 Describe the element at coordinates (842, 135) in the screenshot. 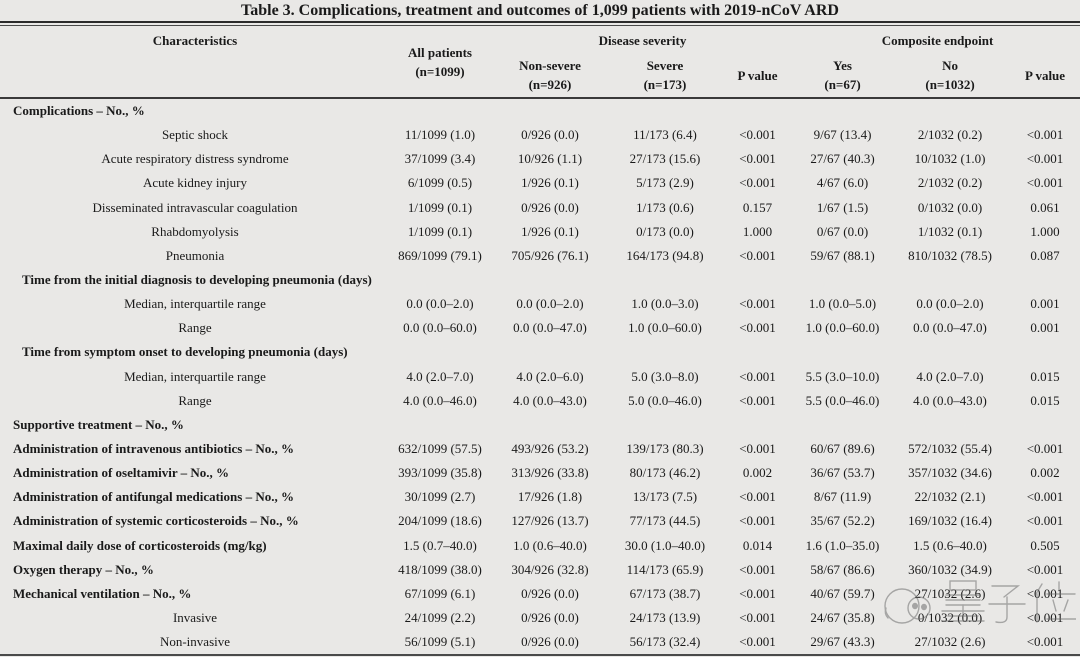

I see `cell-value: 9/67 (13.4)` at that location.